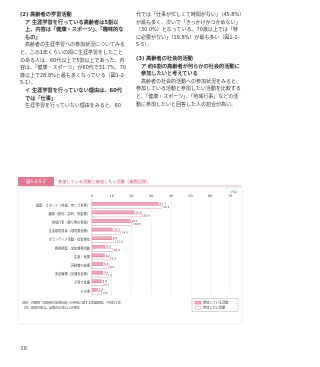 The height and width of the screenshot is (367, 320). Describe the element at coordinates (46, 15) in the screenshot. I see `heading: (2) 高齢者の学習活動` at that location.